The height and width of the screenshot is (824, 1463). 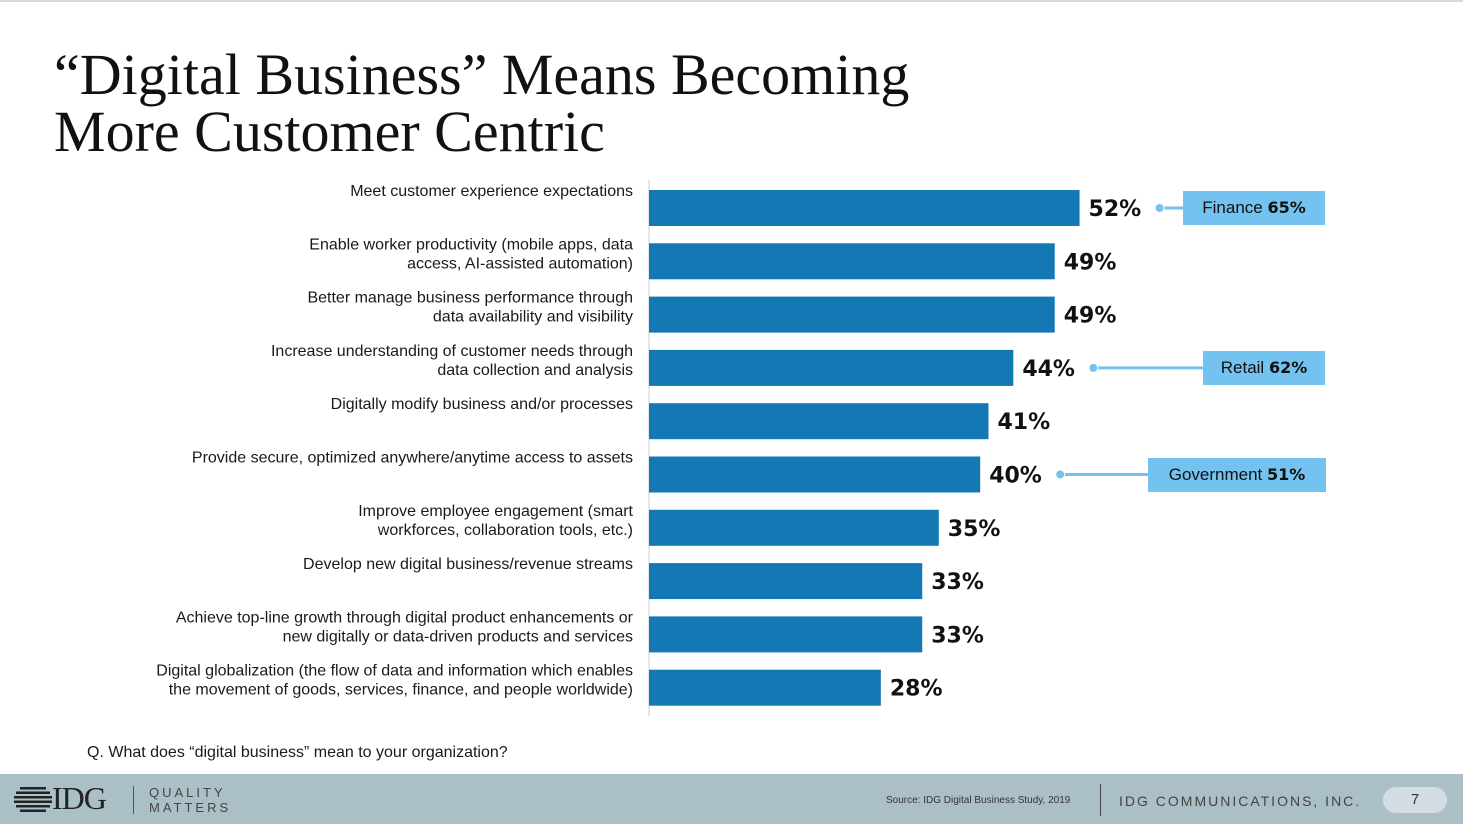 What do you see at coordinates (482, 74) in the screenshot?
I see `title-line-1: “Digital Business” Means Becoming` at bounding box center [482, 74].